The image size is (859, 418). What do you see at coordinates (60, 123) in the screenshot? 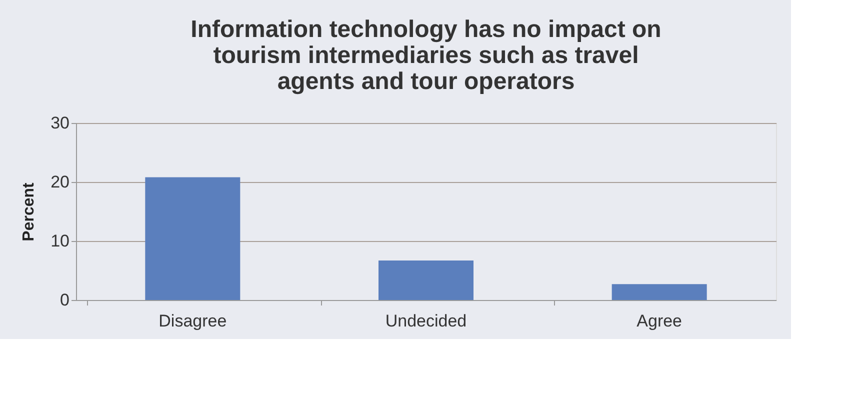
I see `y-tick-label: 30` at bounding box center [60, 123].